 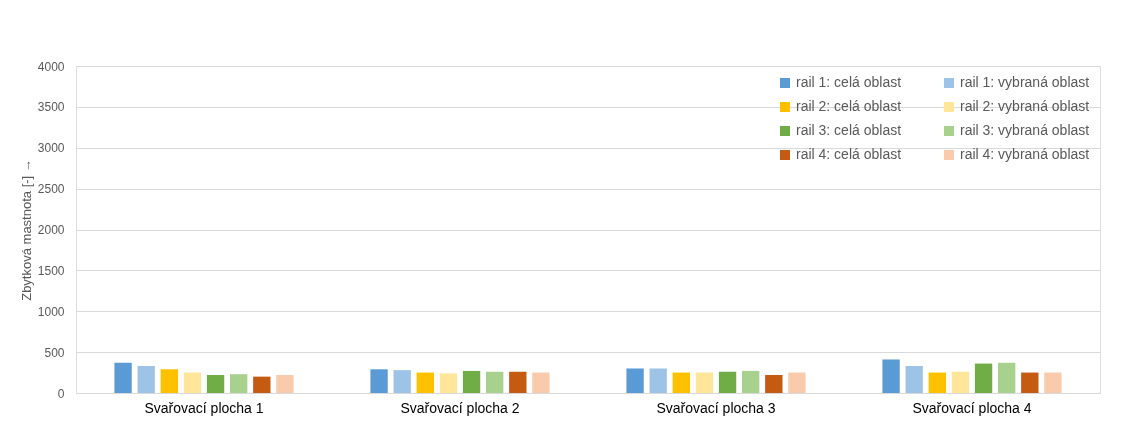 What do you see at coordinates (51, 230) in the screenshot?
I see `y-tick-label: 2000` at bounding box center [51, 230].